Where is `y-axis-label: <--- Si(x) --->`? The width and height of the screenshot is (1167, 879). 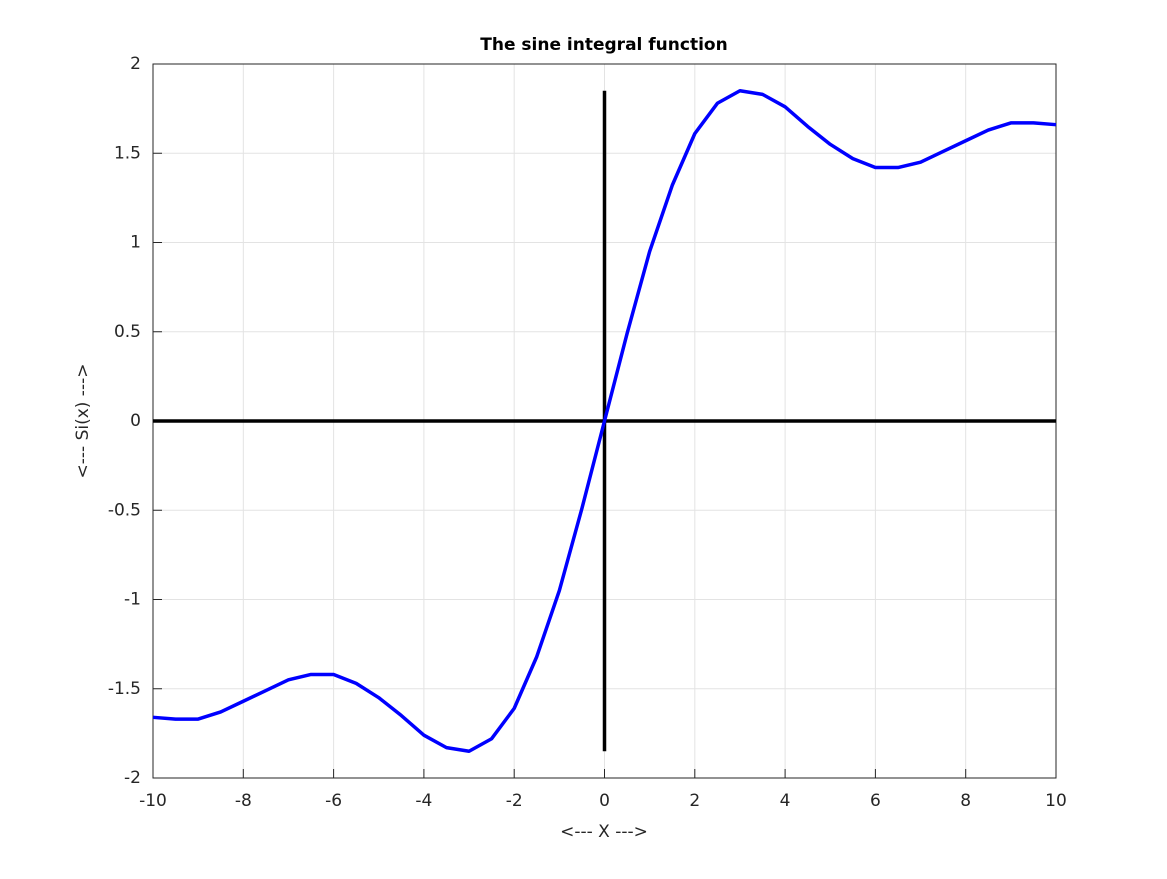
y-axis-label: <--- Si(x) ---> is located at coordinates (83, 421).